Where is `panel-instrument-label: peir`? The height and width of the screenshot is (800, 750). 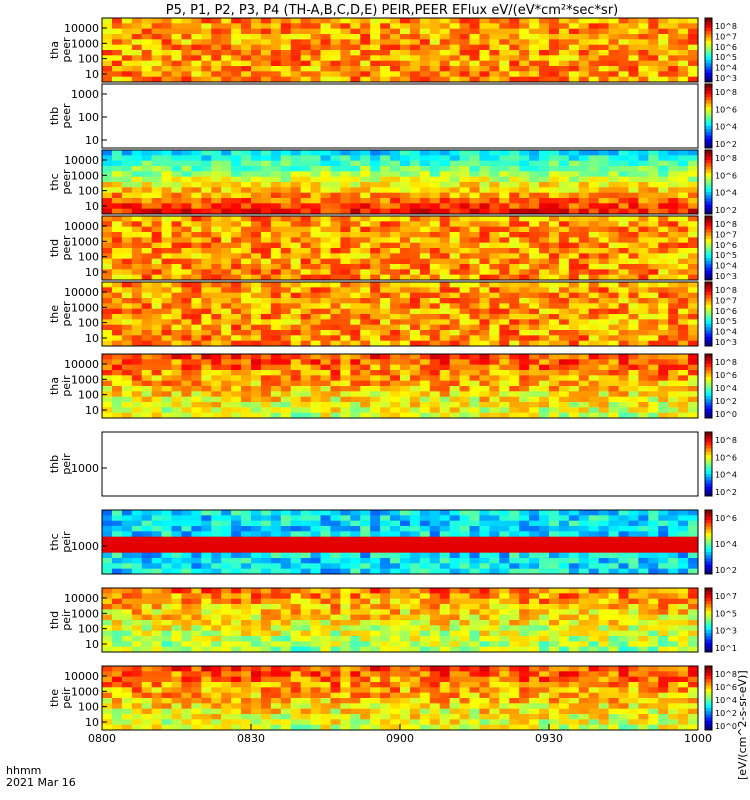 panel-instrument-label: peir is located at coordinates (66, 542).